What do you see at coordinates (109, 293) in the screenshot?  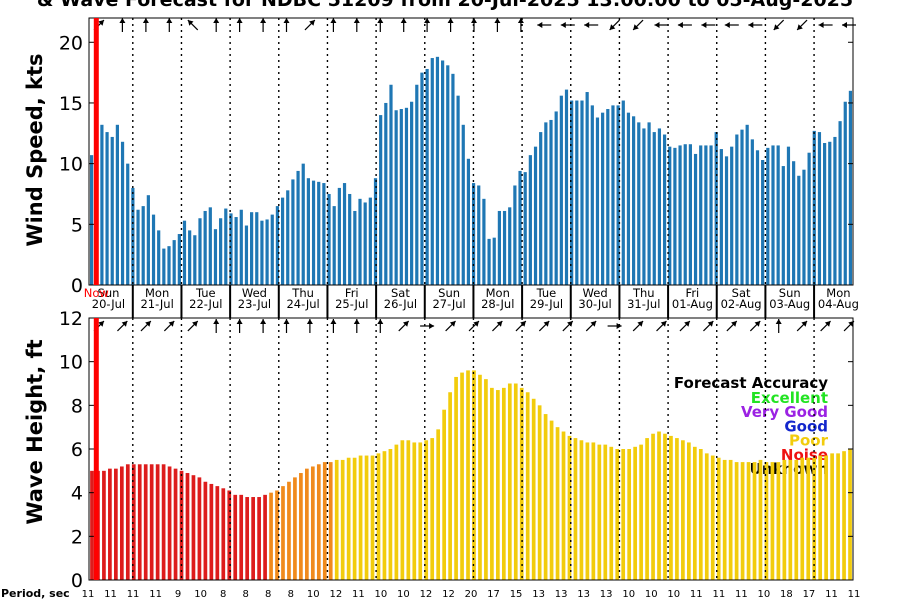 I see `day-label-dow: Sun` at bounding box center [109, 293].